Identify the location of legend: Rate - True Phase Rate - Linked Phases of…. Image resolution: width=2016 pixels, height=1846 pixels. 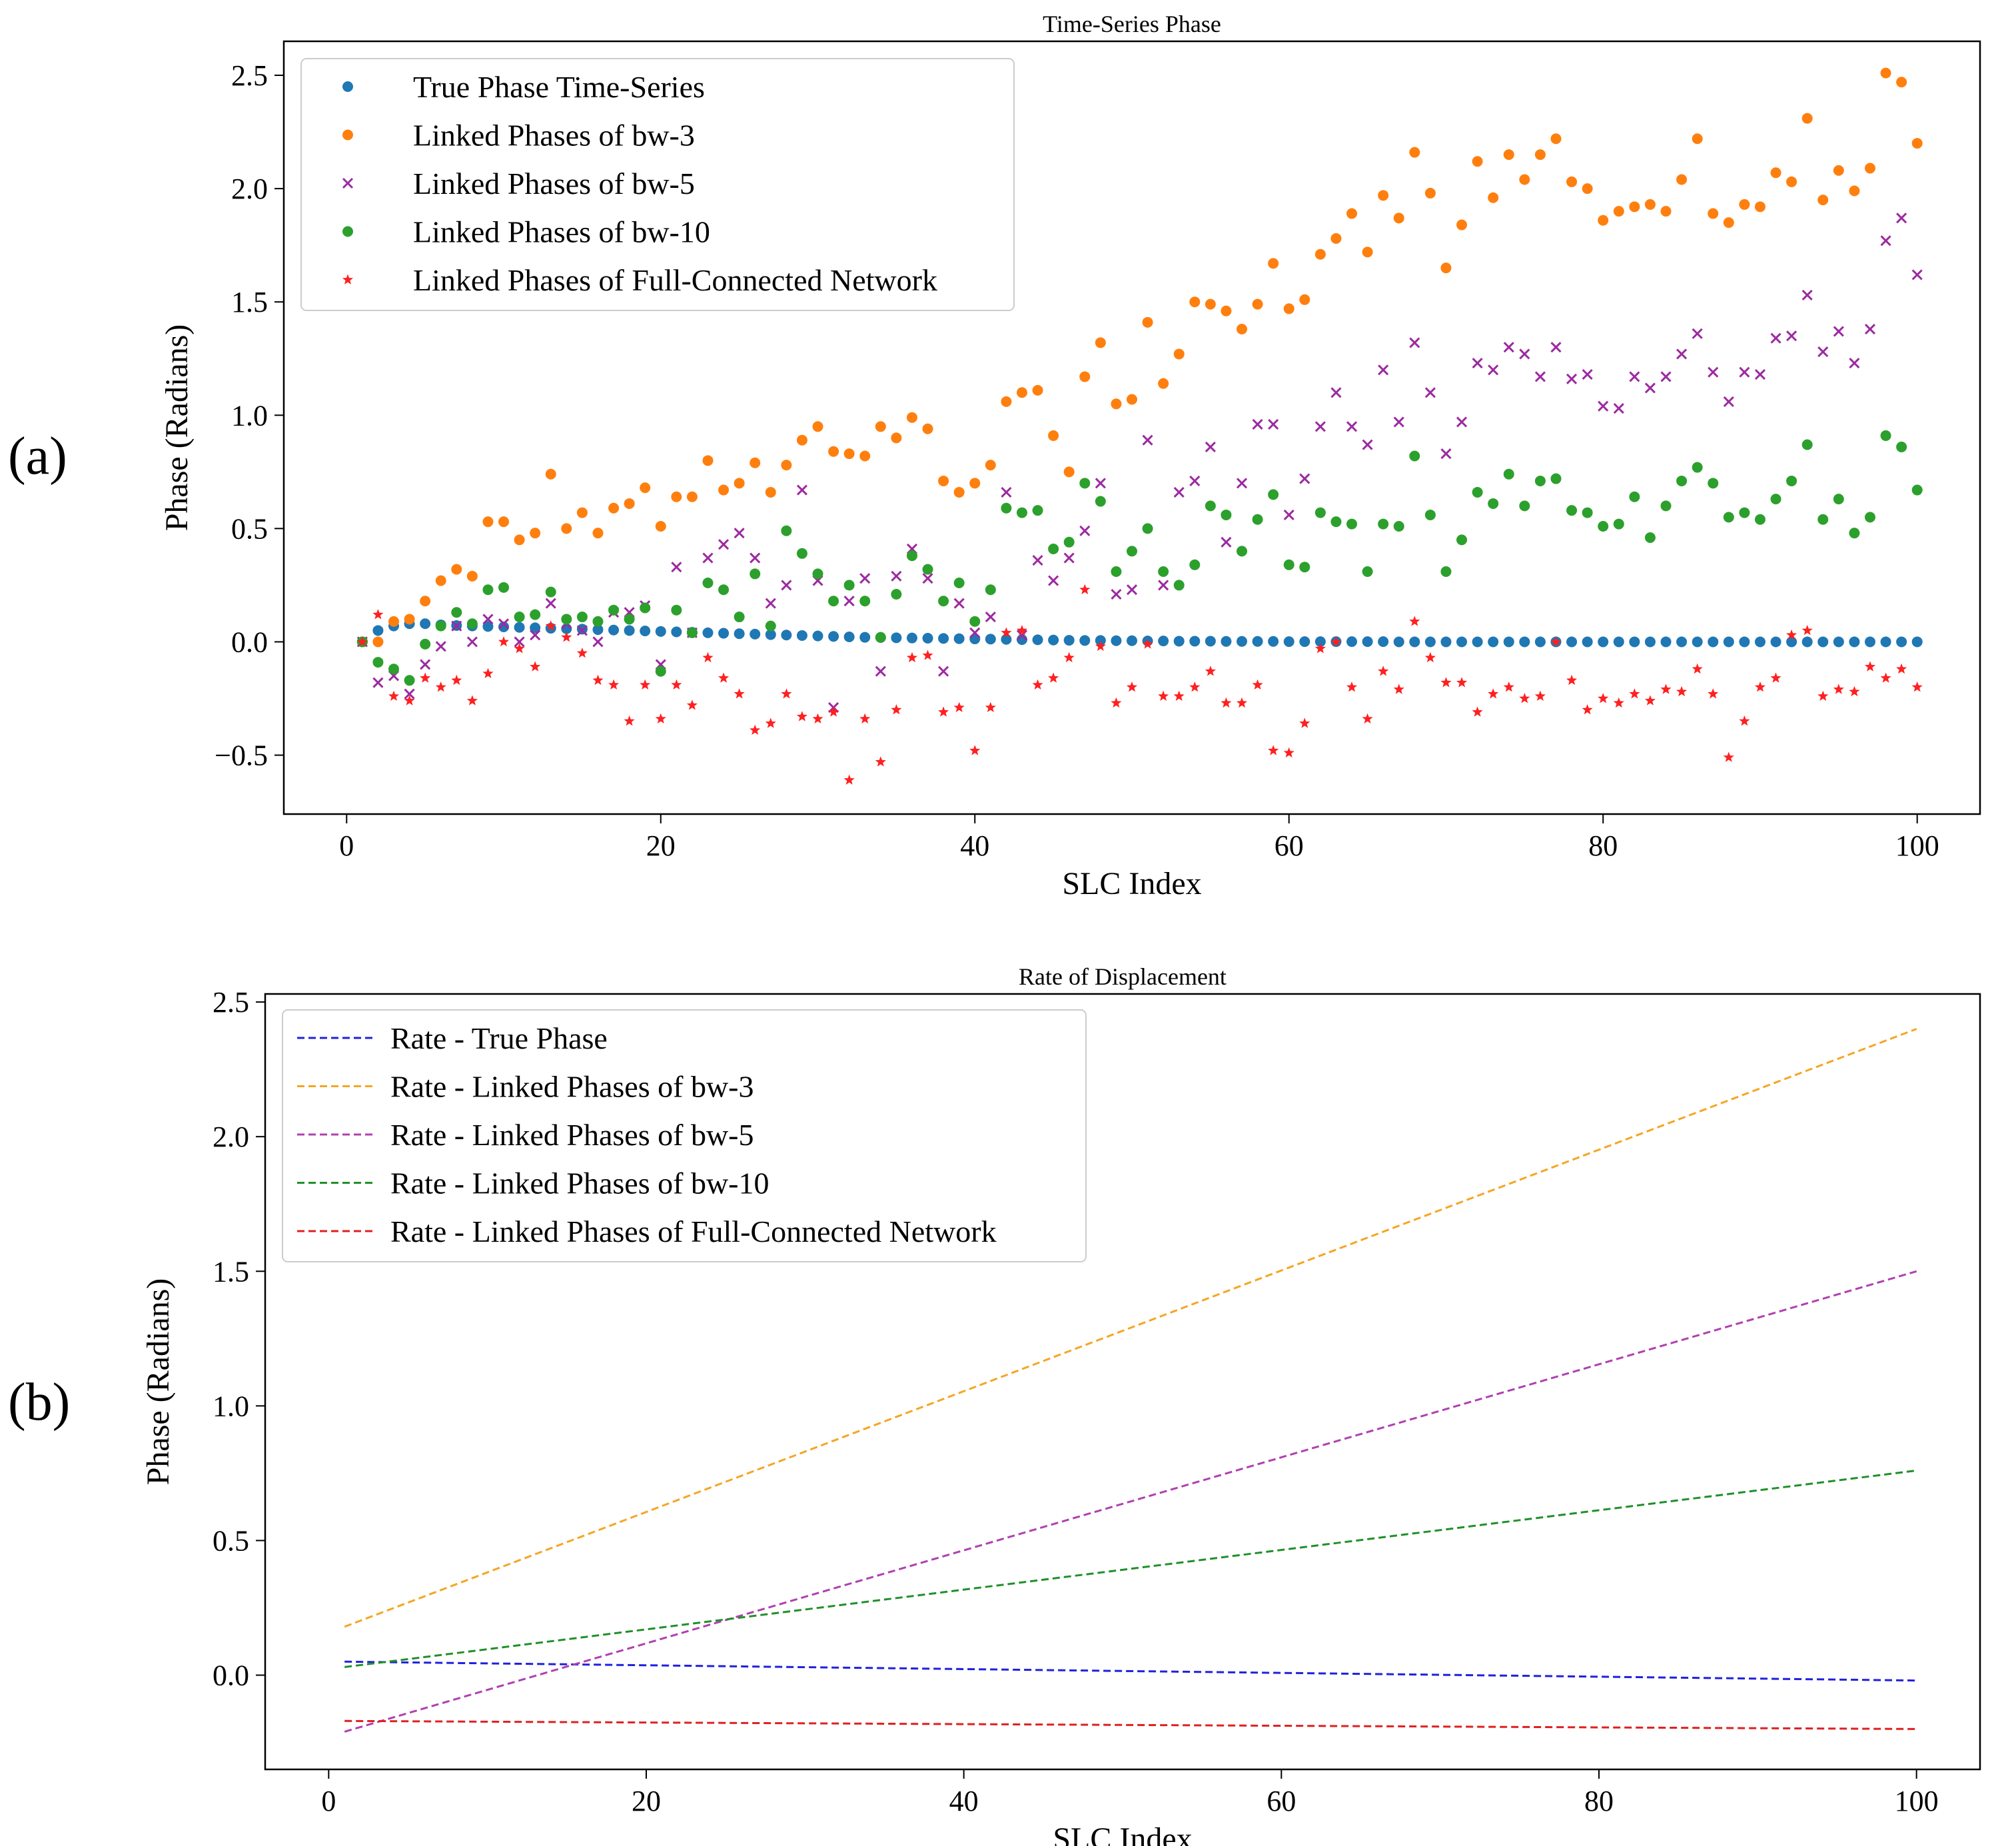
(684, 1135).